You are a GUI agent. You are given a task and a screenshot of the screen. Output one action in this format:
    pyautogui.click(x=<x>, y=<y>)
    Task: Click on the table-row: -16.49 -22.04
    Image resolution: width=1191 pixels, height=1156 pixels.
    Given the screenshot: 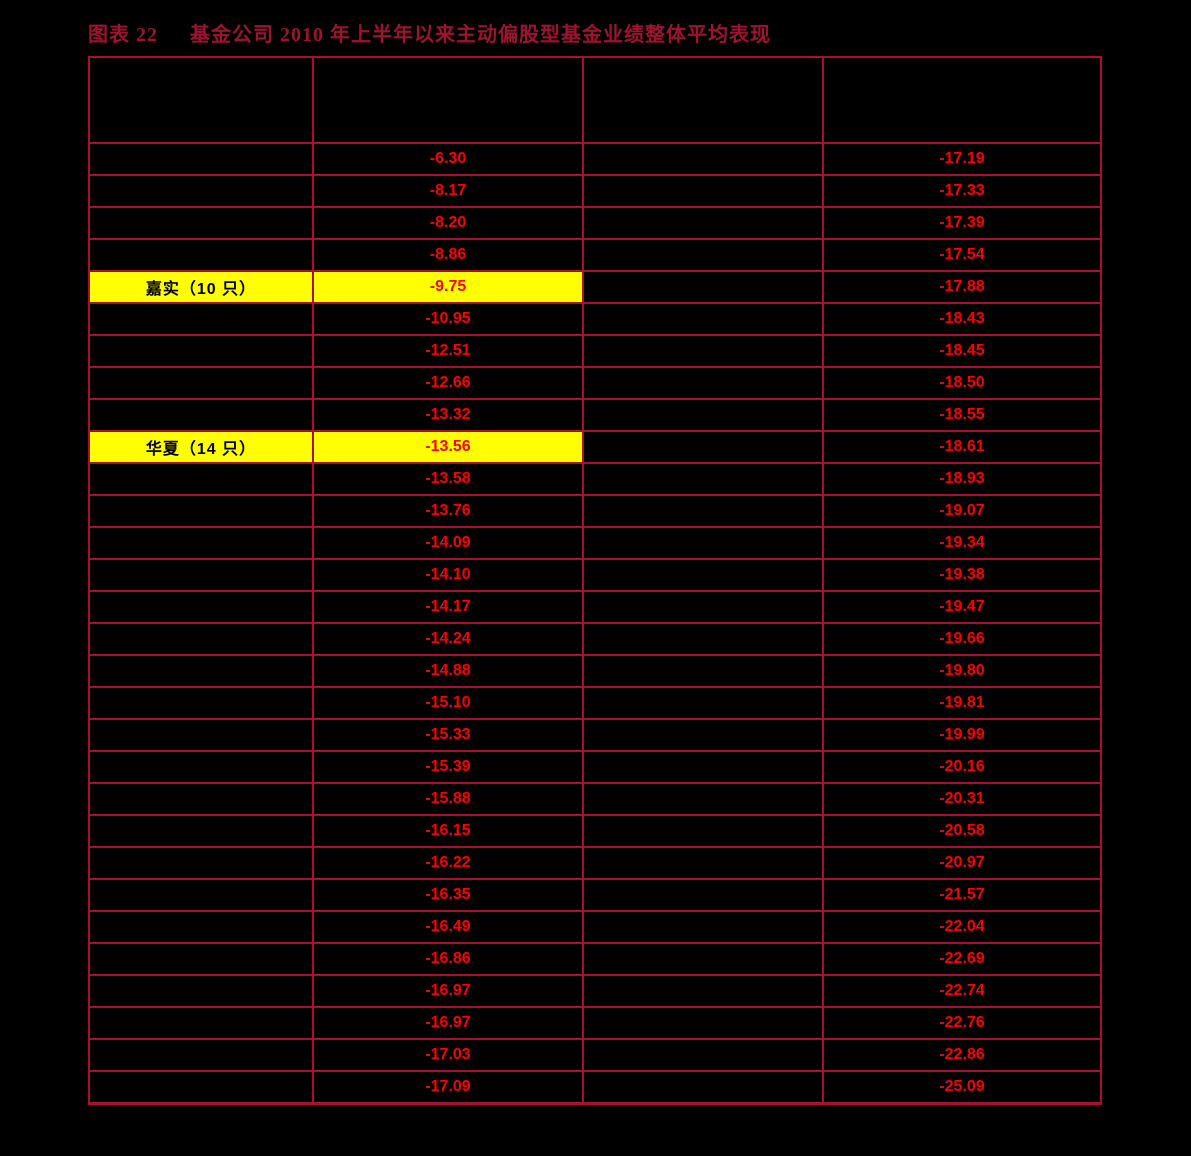 What is the action you would take?
    pyautogui.click(x=595, y=927)
    